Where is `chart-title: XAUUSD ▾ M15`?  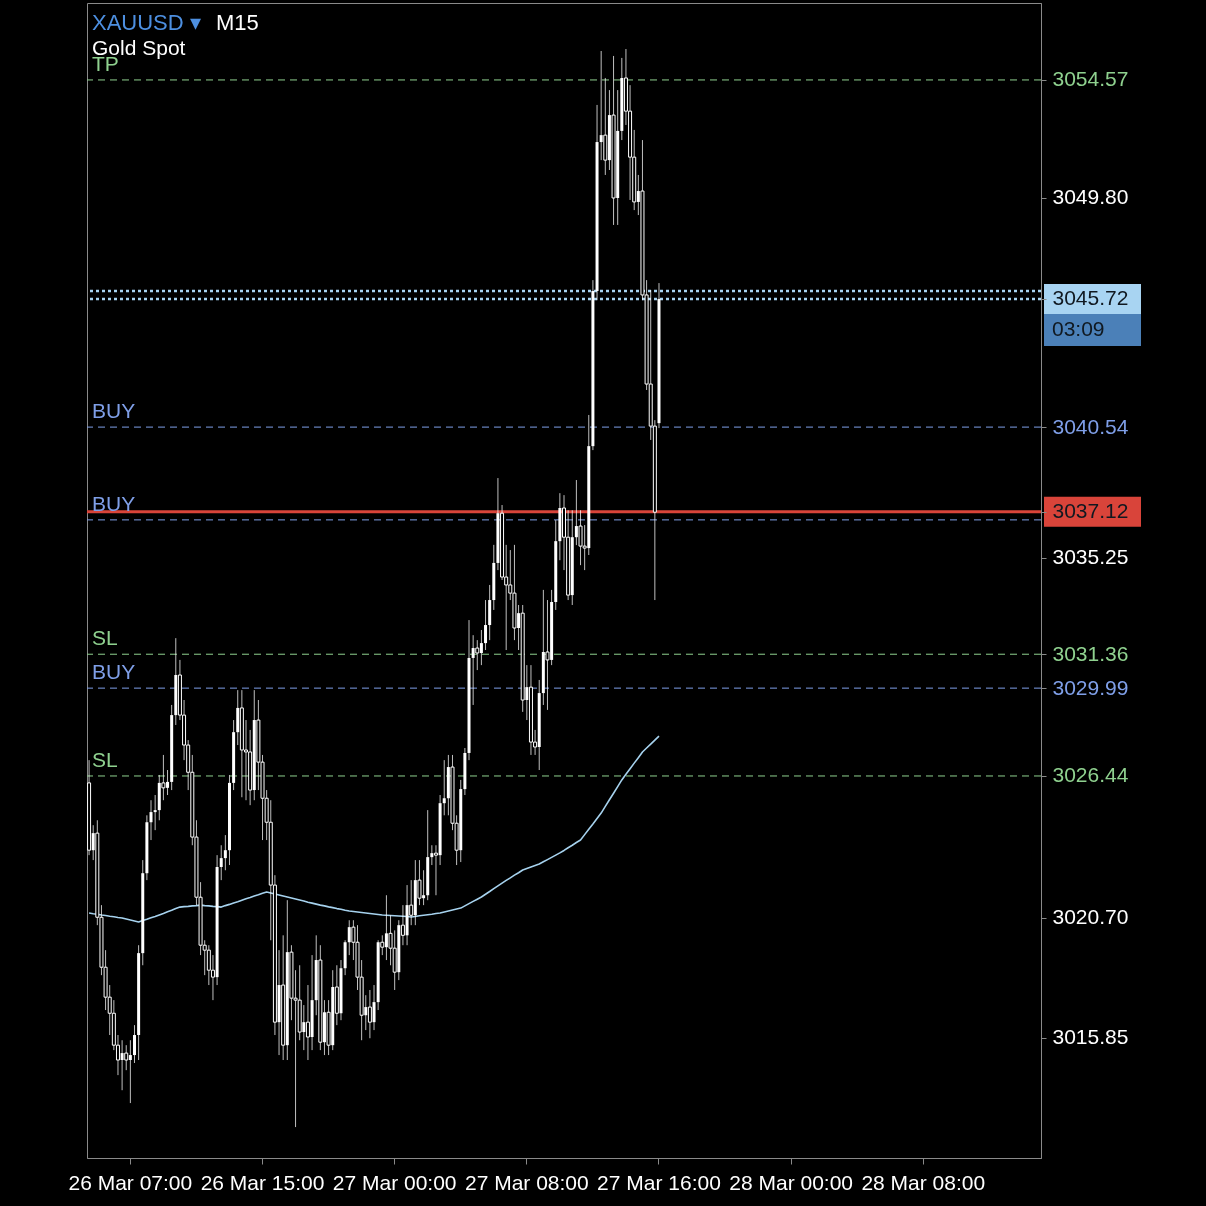
chart-title: XAUUSD ▾ M15 is located at coordinates (175, 22).